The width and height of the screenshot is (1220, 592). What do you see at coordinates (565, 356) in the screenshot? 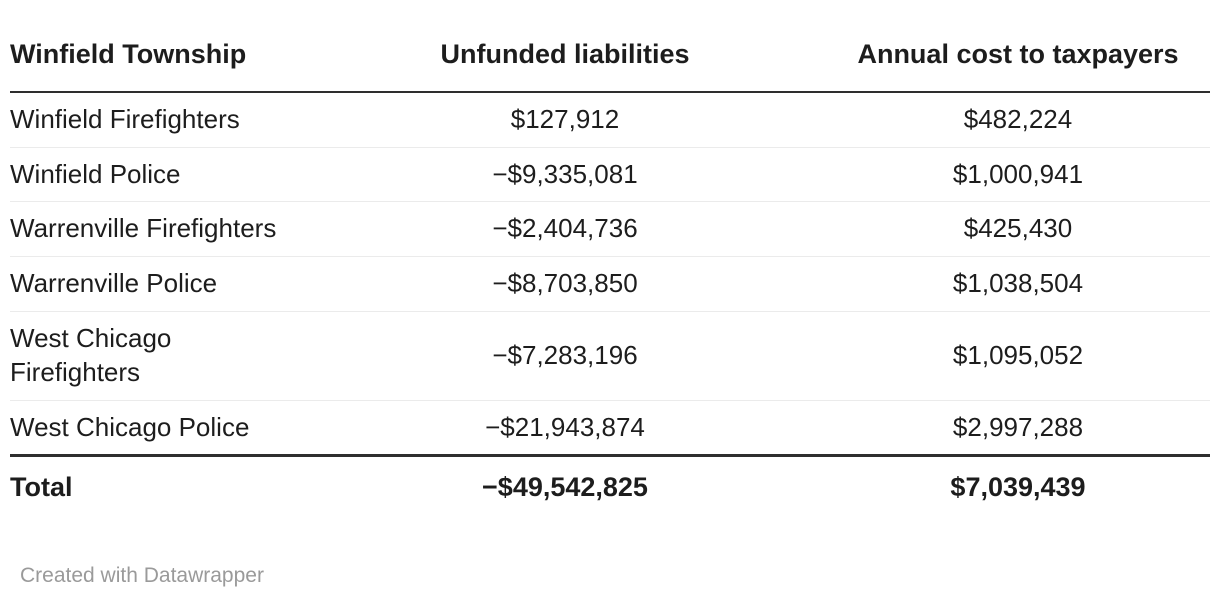
I see `row-unfunded-value: −$7,283,196` at bounding box center [565, 356].